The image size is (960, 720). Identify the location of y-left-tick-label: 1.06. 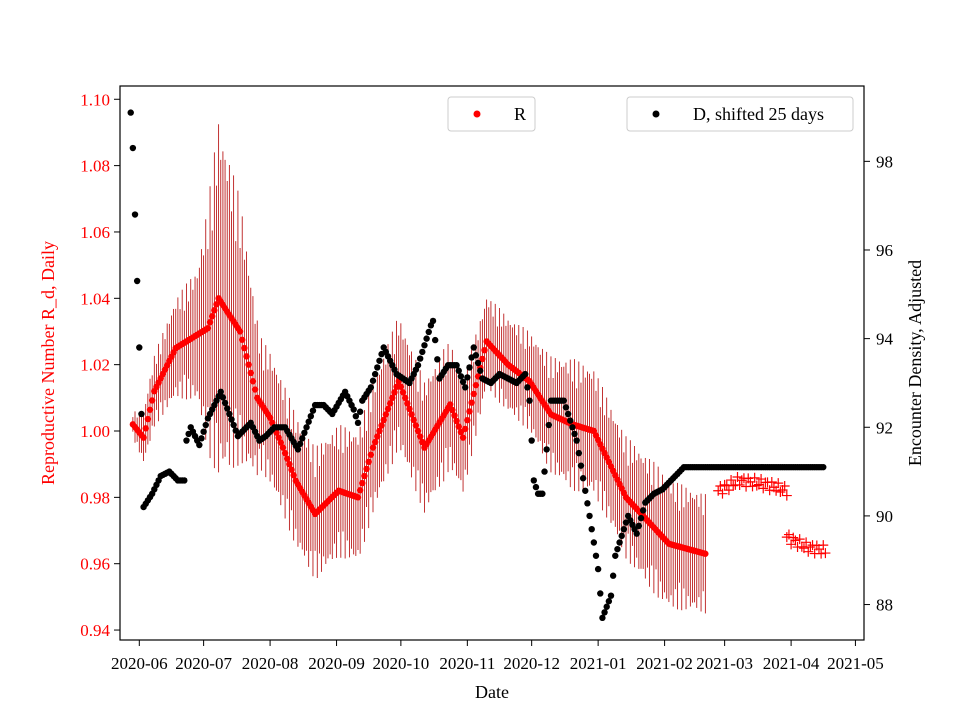
(95, 232).